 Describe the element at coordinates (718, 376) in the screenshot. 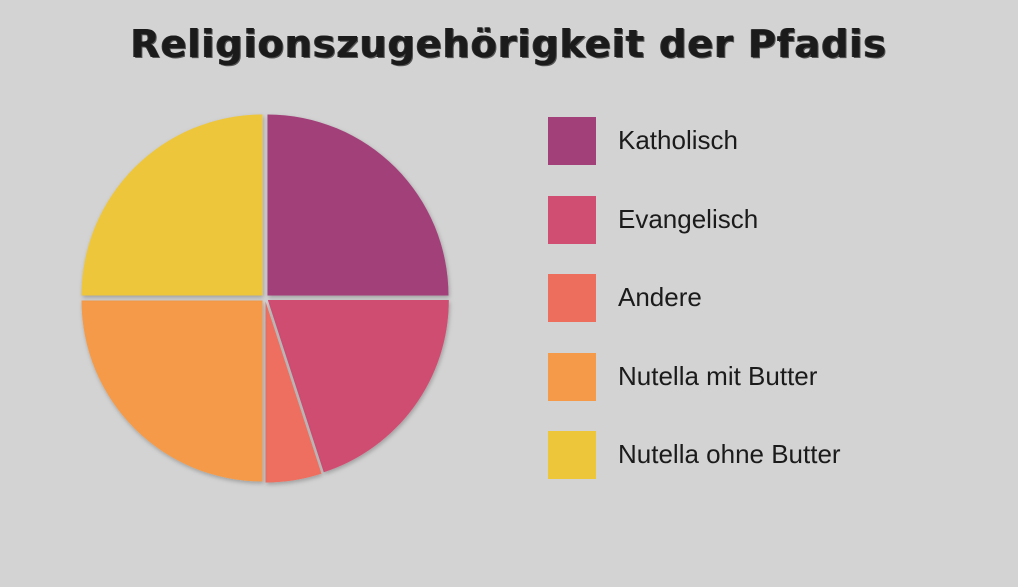

I see `legend-label-nutella-mit-butter: Nutella mit Butter` at that location.